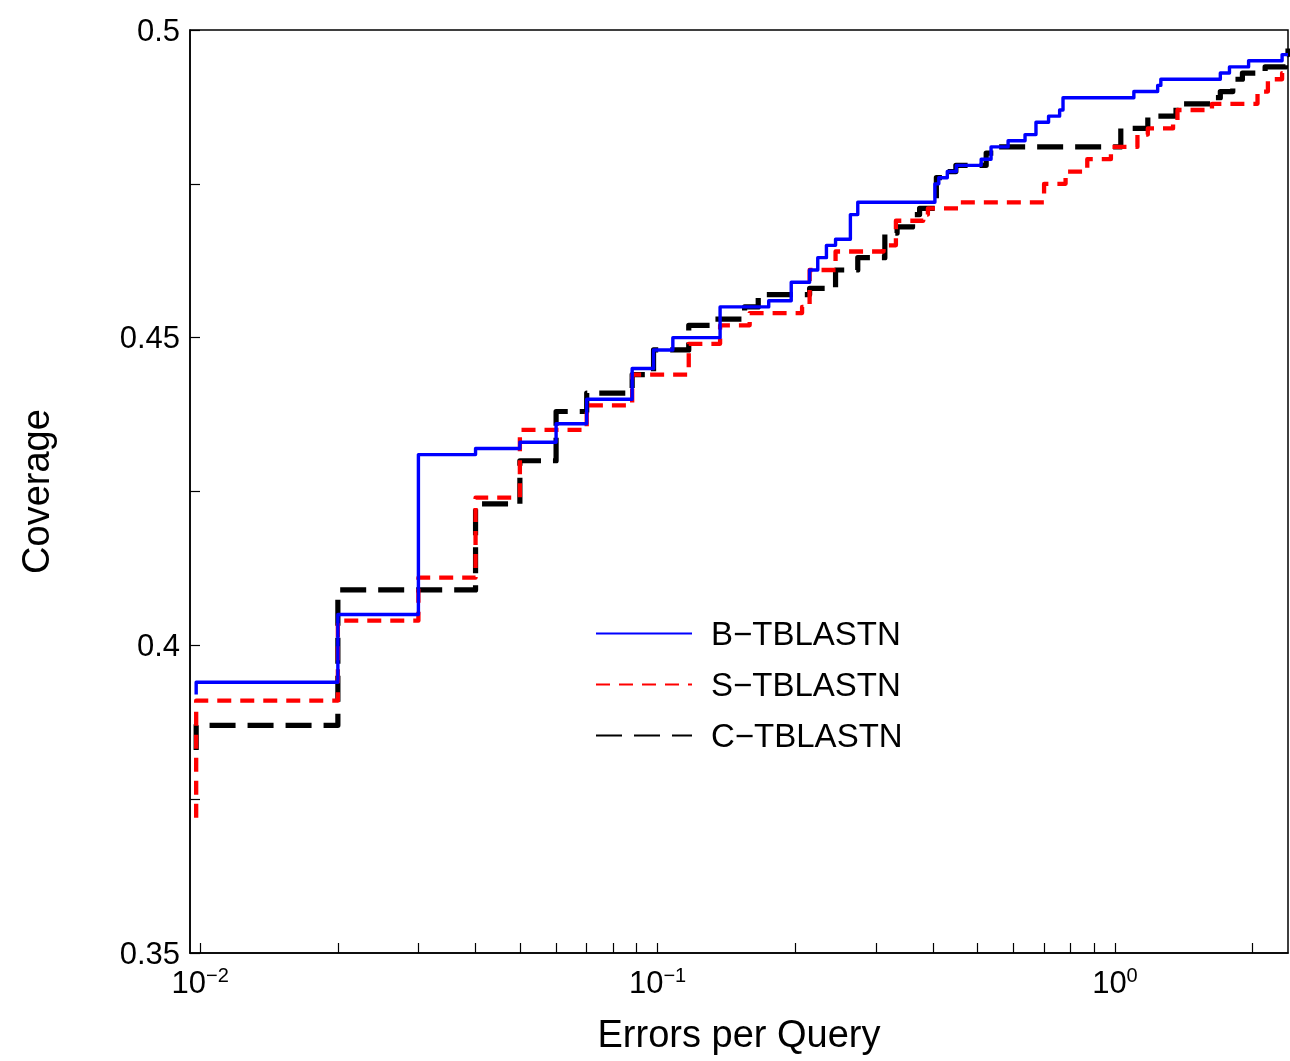 The image size is (1290, 1061). Describe the element at coordinates (739, 1034) in the screenshot. I see `x-axis-title: Errors per Query` at that location.